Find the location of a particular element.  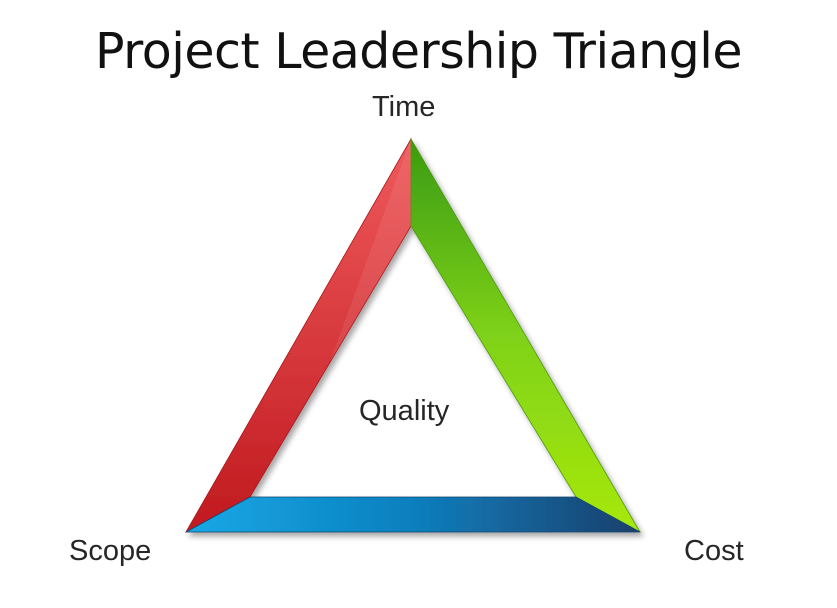

triangle-left-highlight is located at coordinates (370, 250).